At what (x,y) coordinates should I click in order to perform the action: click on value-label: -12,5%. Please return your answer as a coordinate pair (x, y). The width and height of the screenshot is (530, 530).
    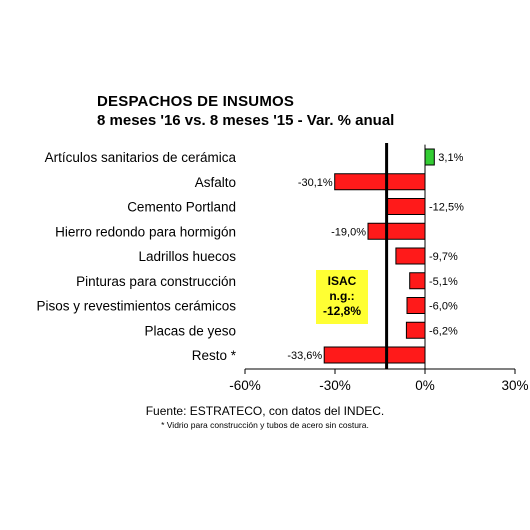
    Looking at the image, I should click on (446, 208).